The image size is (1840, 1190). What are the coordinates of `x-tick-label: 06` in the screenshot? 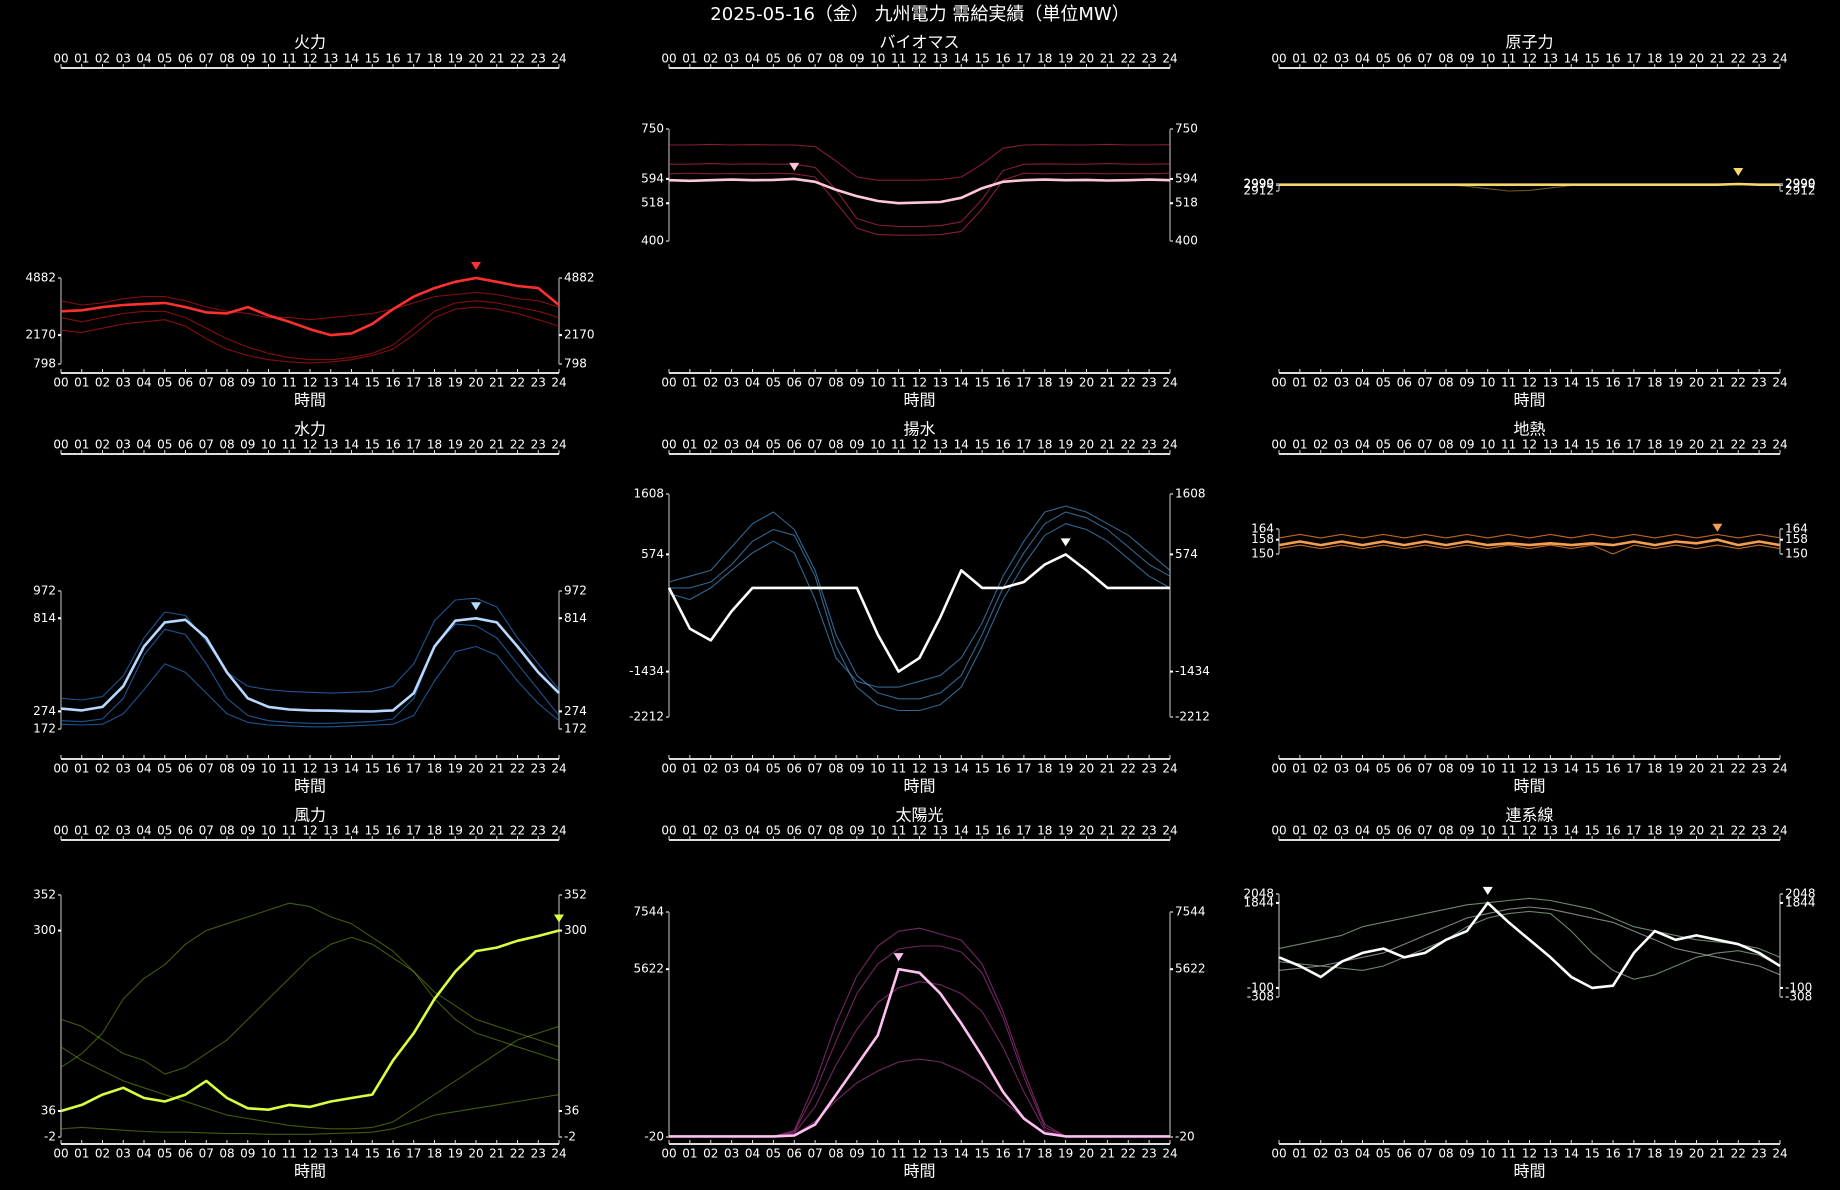 It's located at (185, 445).